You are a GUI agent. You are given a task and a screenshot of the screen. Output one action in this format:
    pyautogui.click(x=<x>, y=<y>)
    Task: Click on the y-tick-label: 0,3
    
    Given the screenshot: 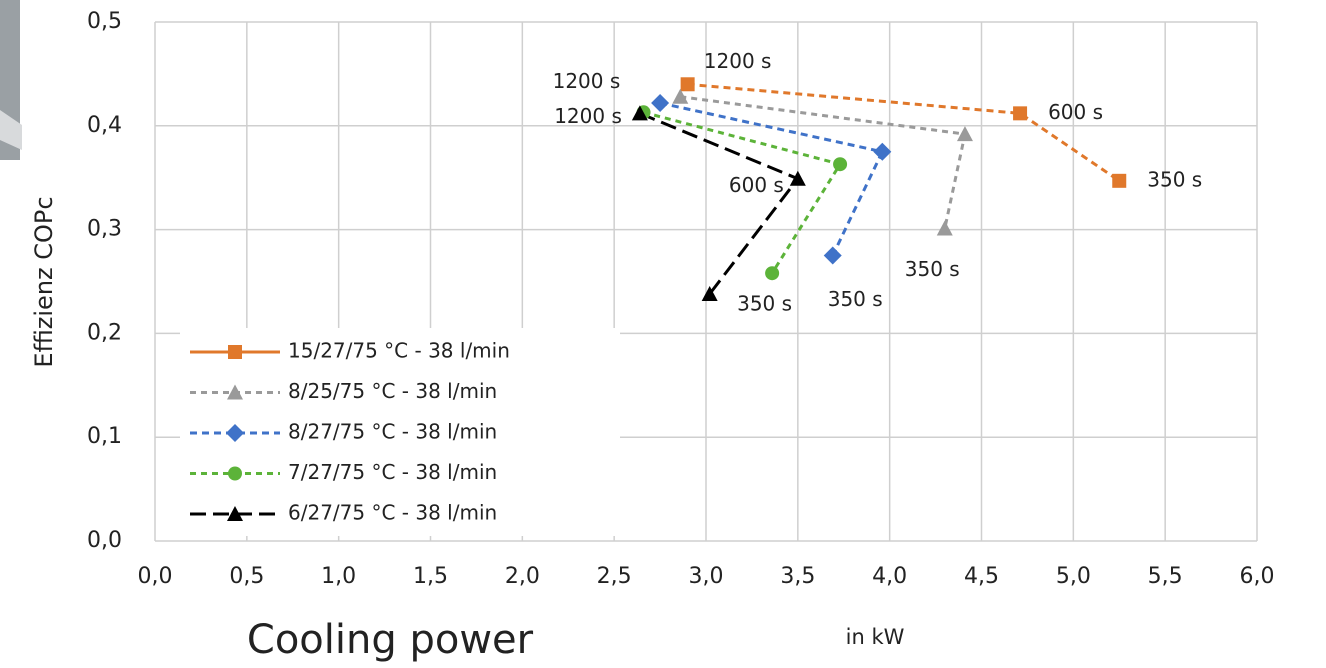 What is the action you would take?
    pyautogui.click(x=104, y=229)
    